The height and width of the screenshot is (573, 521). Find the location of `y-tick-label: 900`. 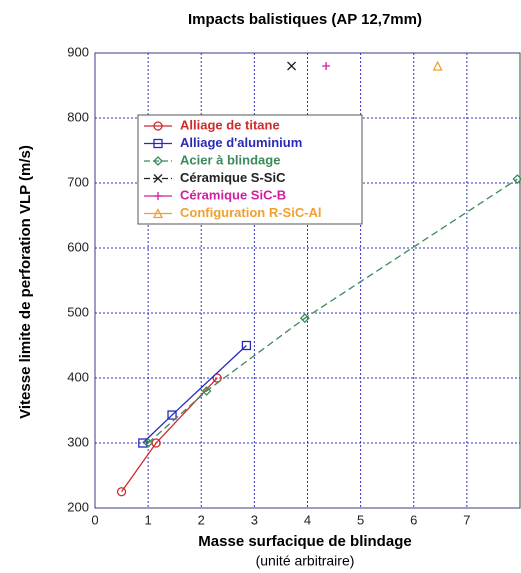

y-tick-label: 900 is located at coordinates (78, 51).